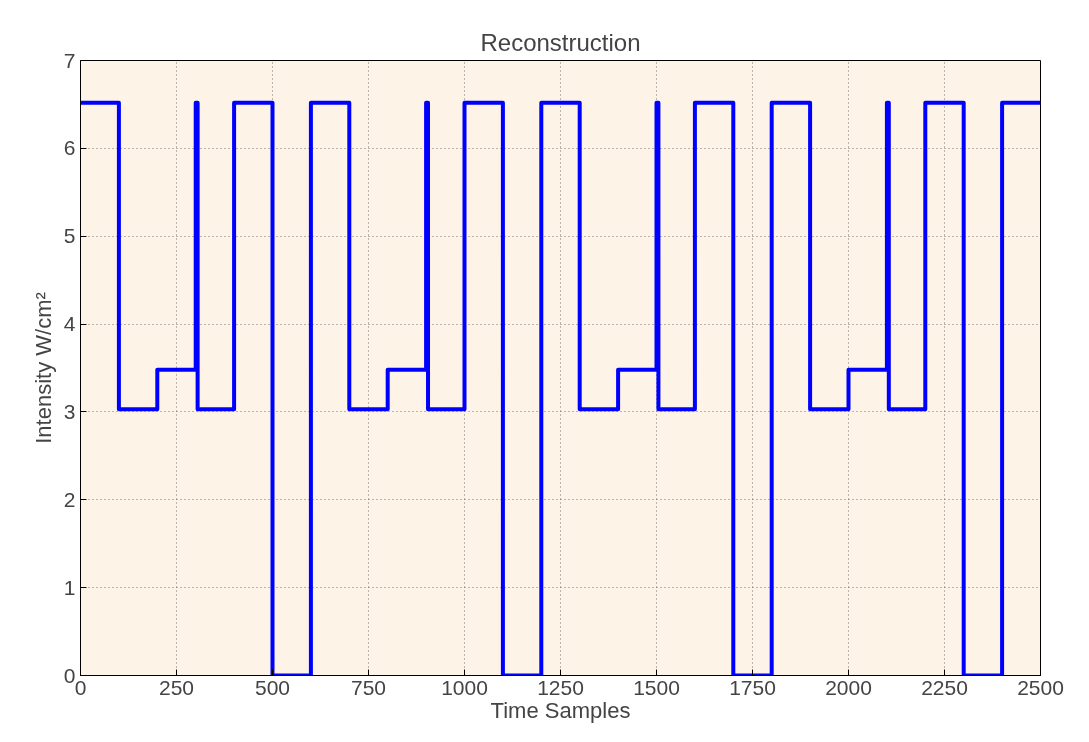  What do you see at coordinates (848, 687) in the screenshot?
I see `x-tick-label: 2000` at bounding box center [848, 687].